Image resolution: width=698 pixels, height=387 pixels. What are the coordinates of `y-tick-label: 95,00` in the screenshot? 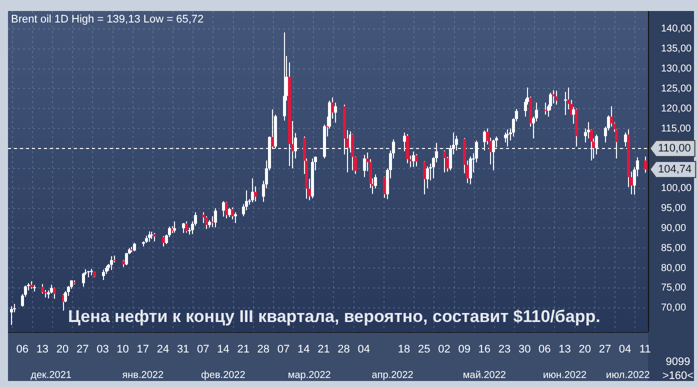 It's located at (673, 208).